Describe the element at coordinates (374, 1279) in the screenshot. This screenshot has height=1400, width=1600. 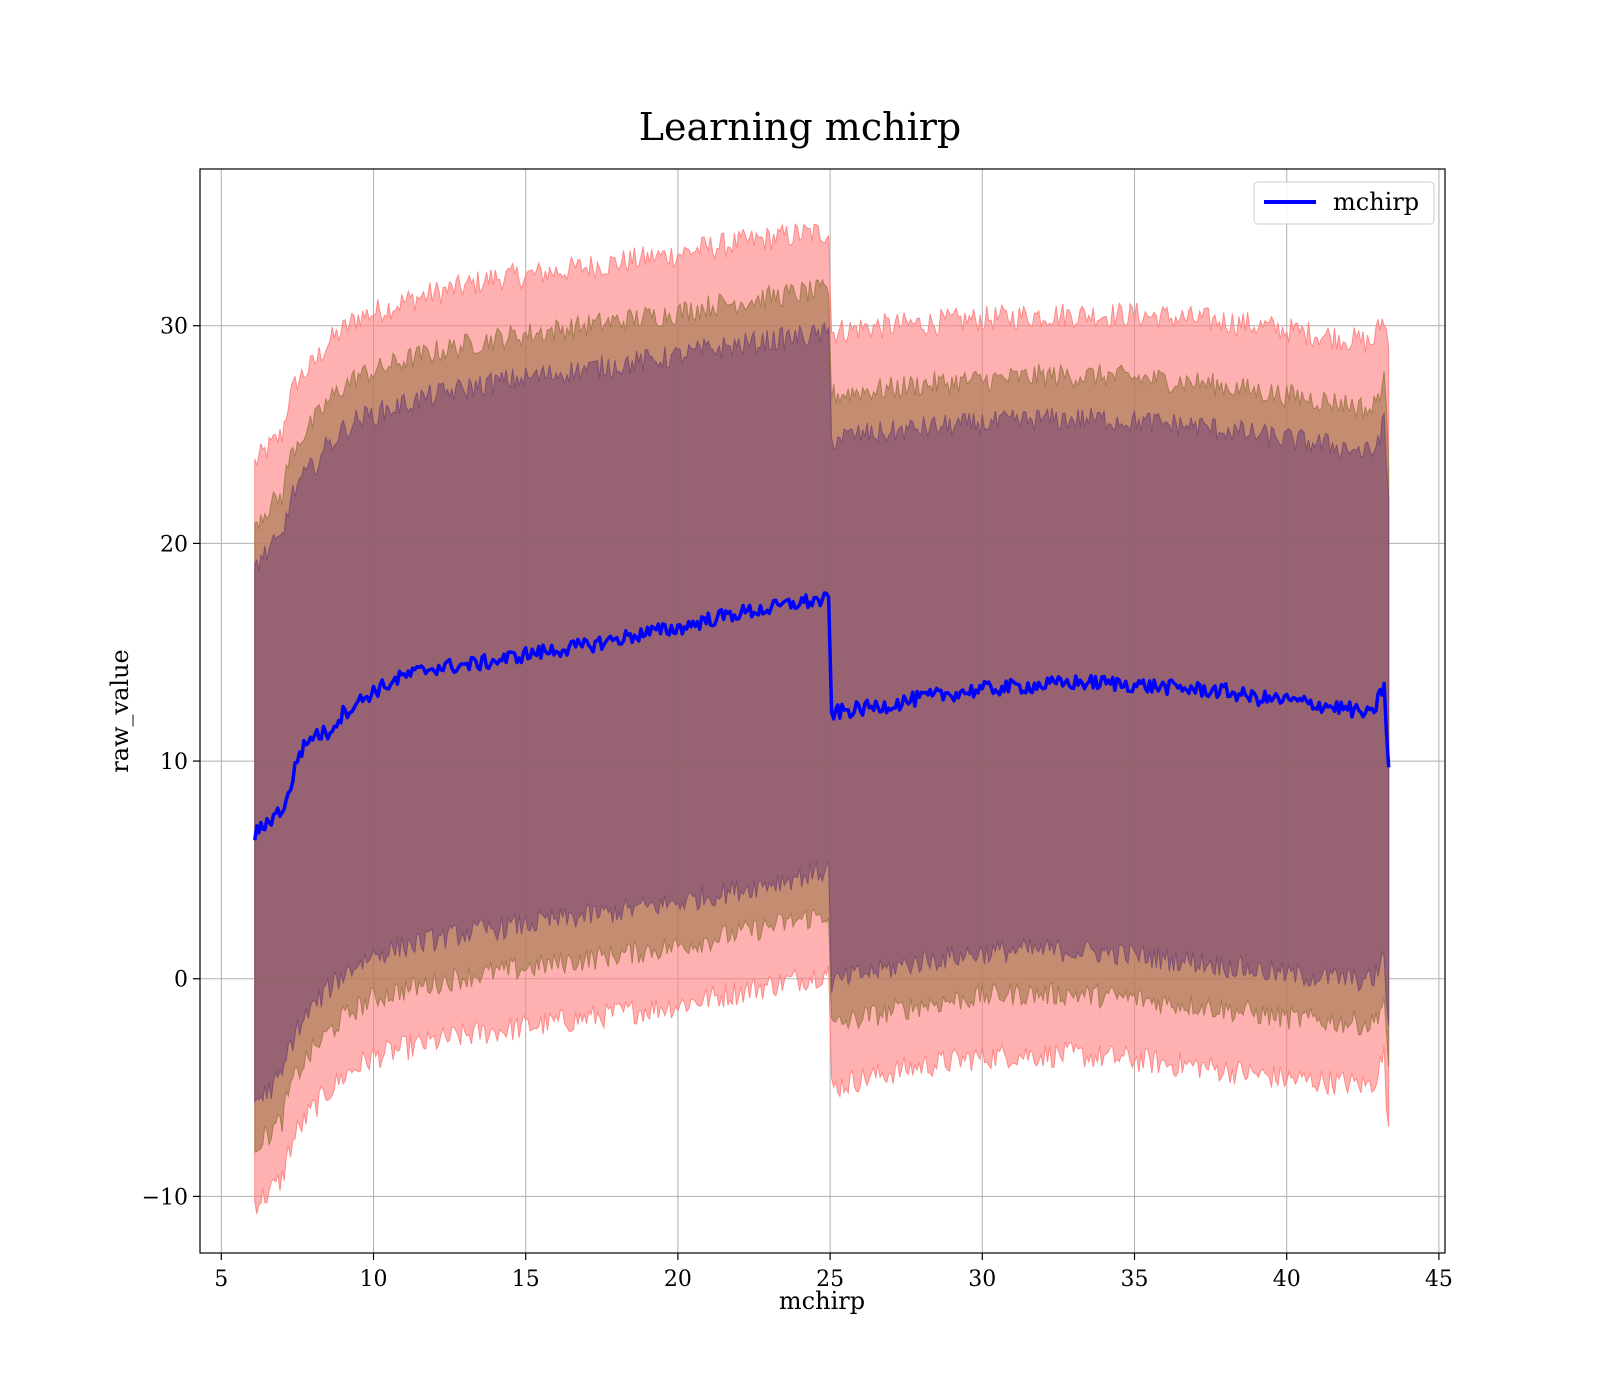
I see `x-tick-label: 10` at that location.